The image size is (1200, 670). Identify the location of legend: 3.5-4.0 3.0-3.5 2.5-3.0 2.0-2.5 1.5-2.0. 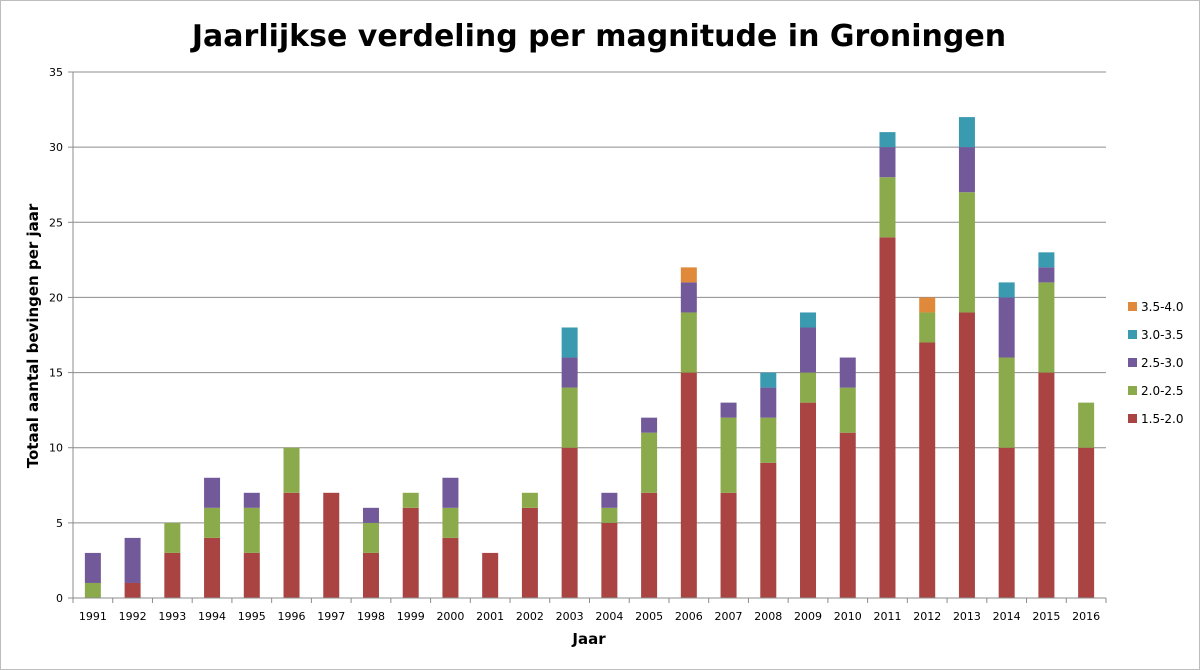
(1156, 363).